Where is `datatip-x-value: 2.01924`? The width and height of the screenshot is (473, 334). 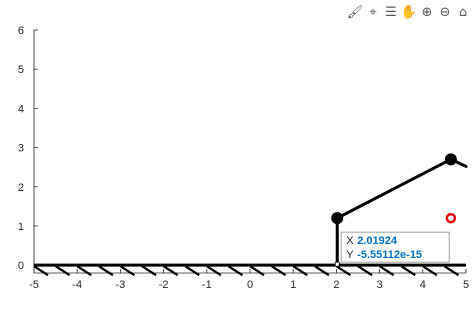
datatip-x-value: 2.01924 is located at coordinates (377, 241).